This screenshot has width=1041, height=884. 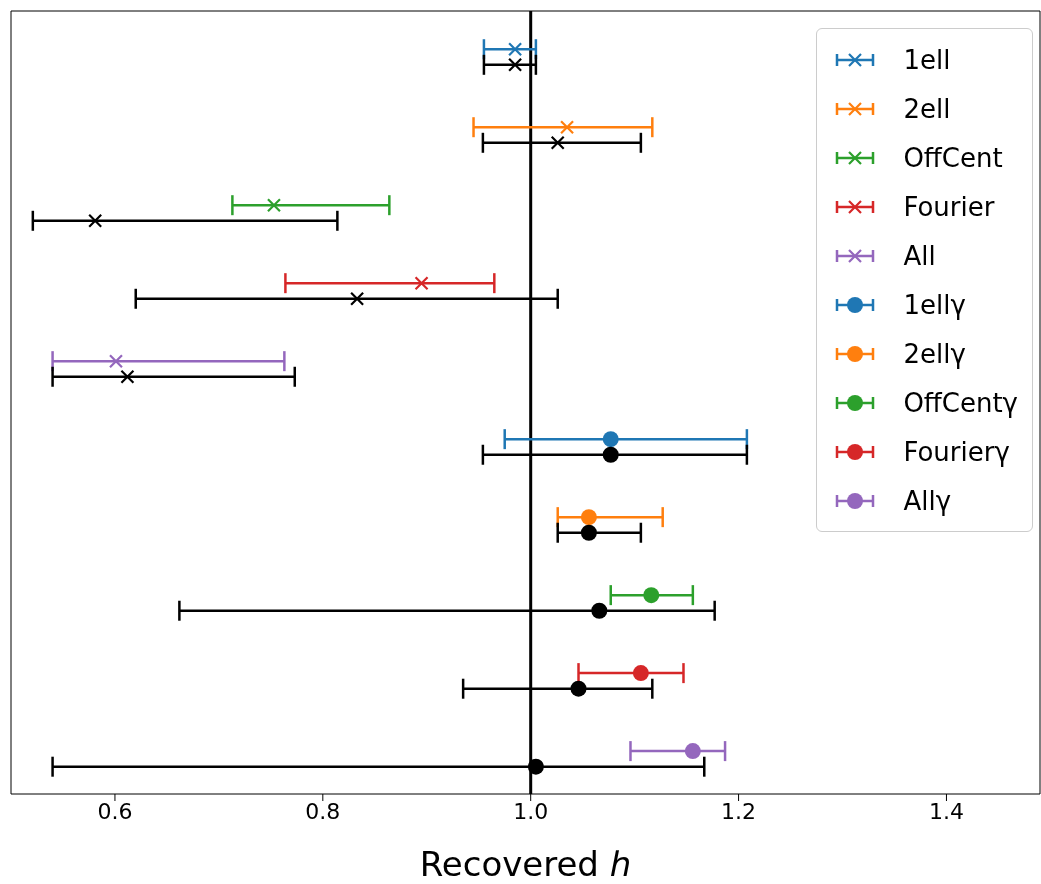 I want to click on x-tick-label: 0.6, so click(x=115, y=811).